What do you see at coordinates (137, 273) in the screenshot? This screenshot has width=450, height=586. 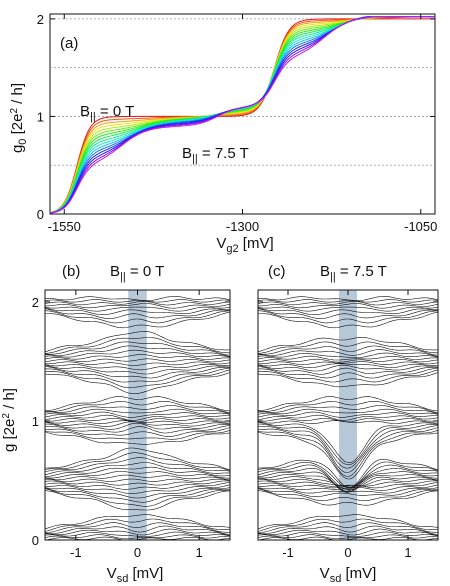 I see `panel-b-title: B|| = 0 T` at bounding box center [137, 273].